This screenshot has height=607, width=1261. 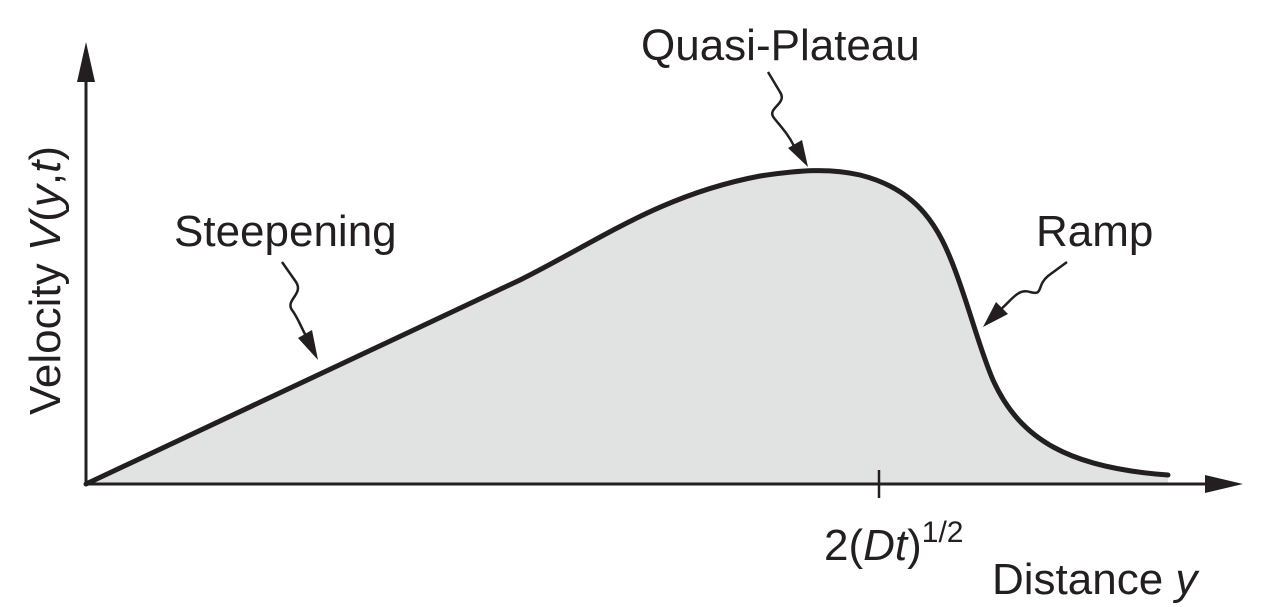 I want to click on y-axis-label-open: (, so click(x=45, y=214).